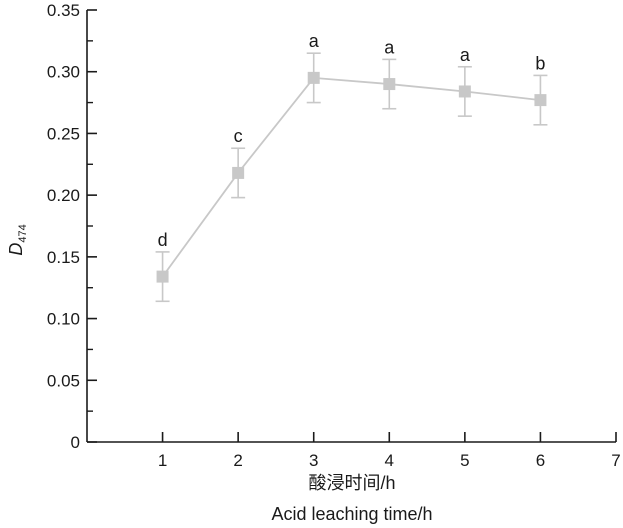 The height and width of the screenshot is (528, 623). I want to click on y-axis-title-main: D, so click(16, 249).